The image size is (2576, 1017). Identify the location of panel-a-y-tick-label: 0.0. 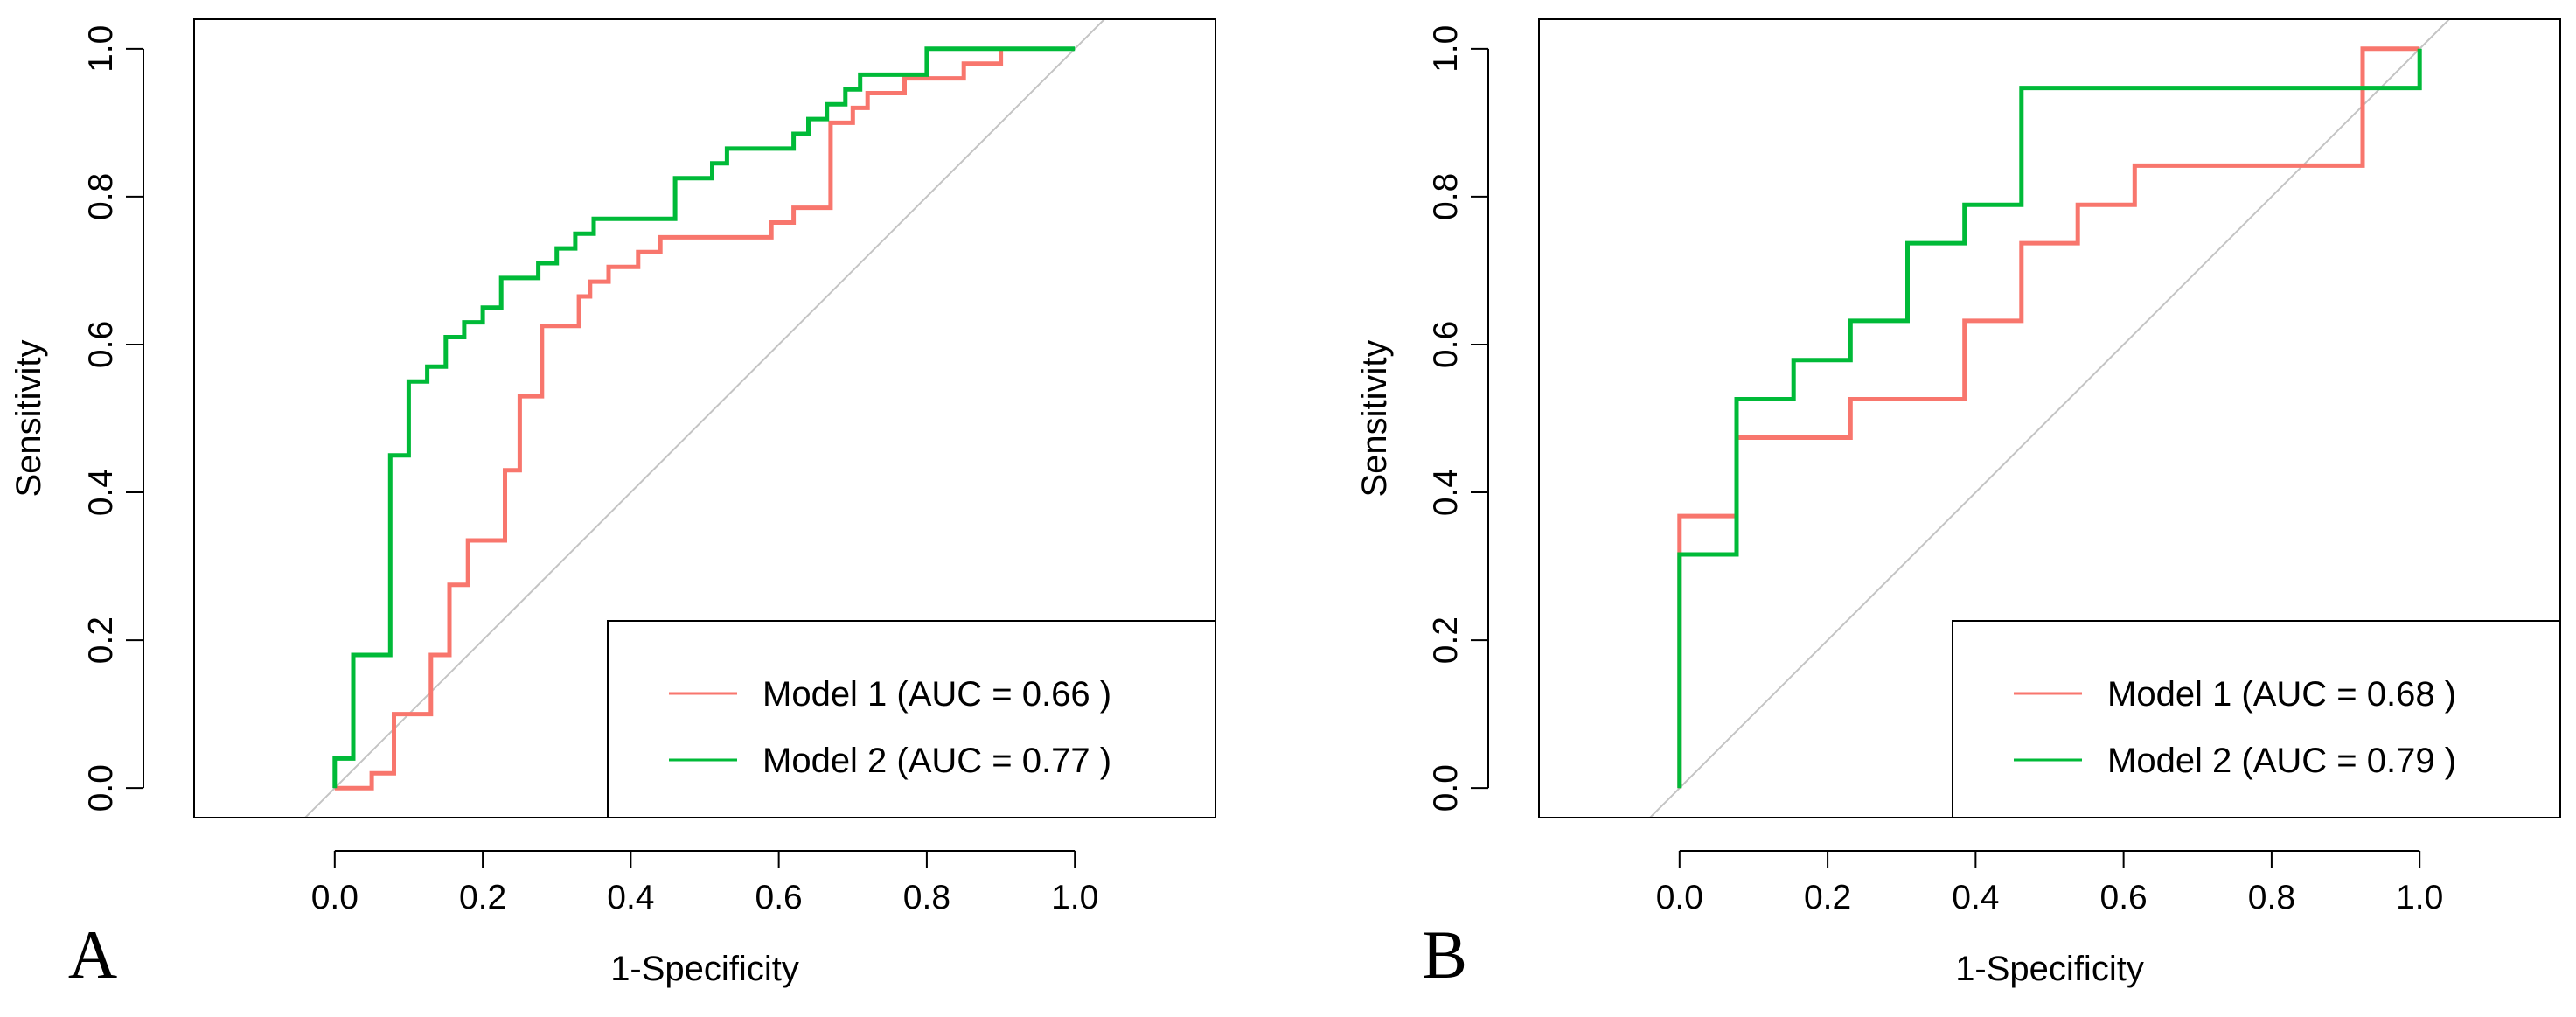
(101, 788).